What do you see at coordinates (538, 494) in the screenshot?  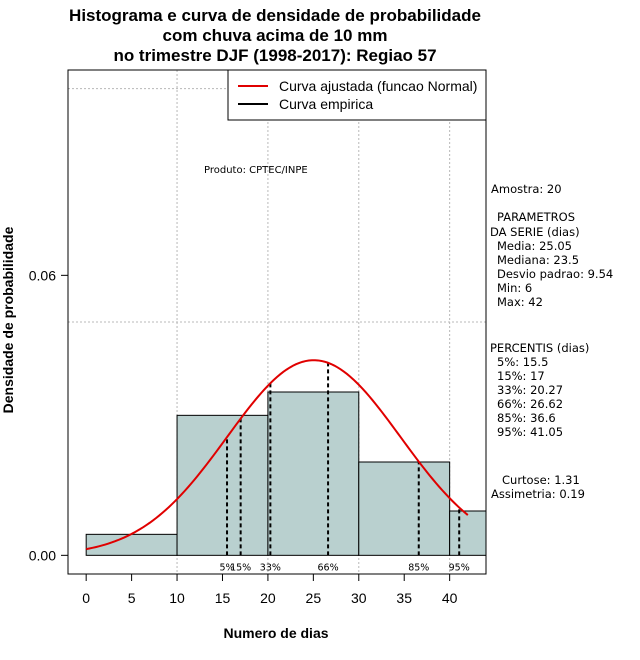 I see `stat-assimetria: Assimetria: 0.19` at bounding box center [538, 494].